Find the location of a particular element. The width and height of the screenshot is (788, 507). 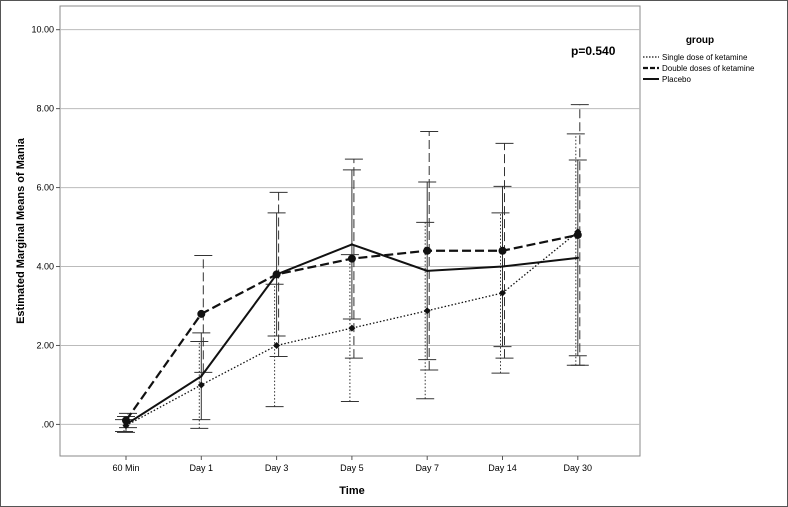

y-axis-title: Estimated Marginal Means of Mania is located at coordinates (21, 230).